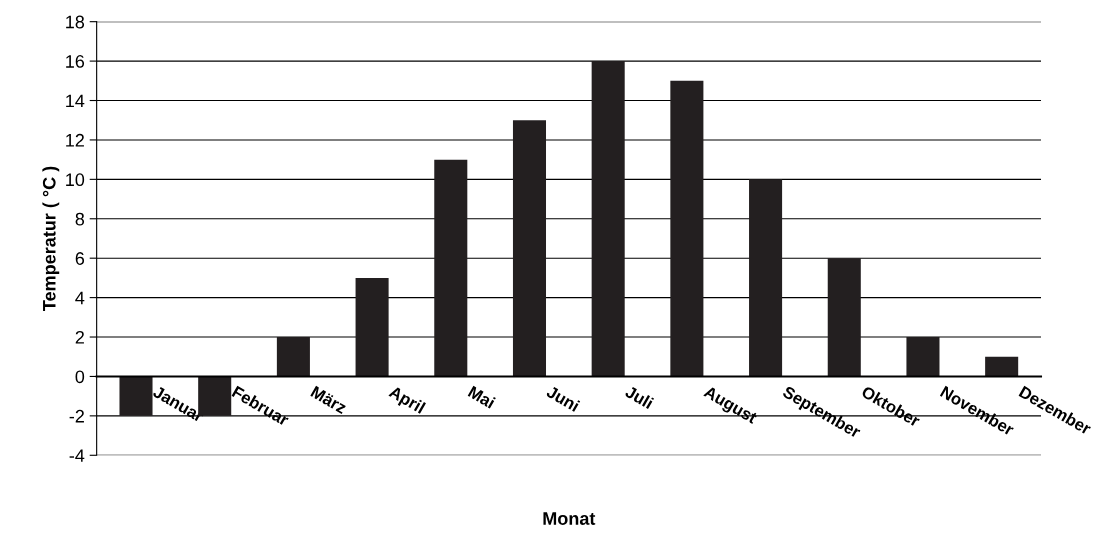 This screenshot has height=542, width=1111. I want to click on y-tick-label: 14, so click(75, 101).